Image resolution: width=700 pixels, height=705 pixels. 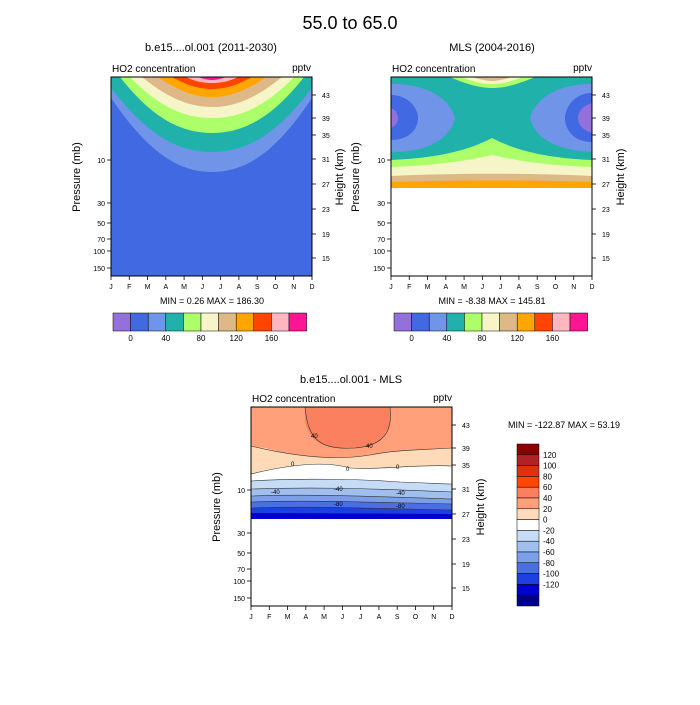 What do you see at coordinates (276, 287) in the screenshot?
I see `month-label: O` at bounding box center [276, 287].